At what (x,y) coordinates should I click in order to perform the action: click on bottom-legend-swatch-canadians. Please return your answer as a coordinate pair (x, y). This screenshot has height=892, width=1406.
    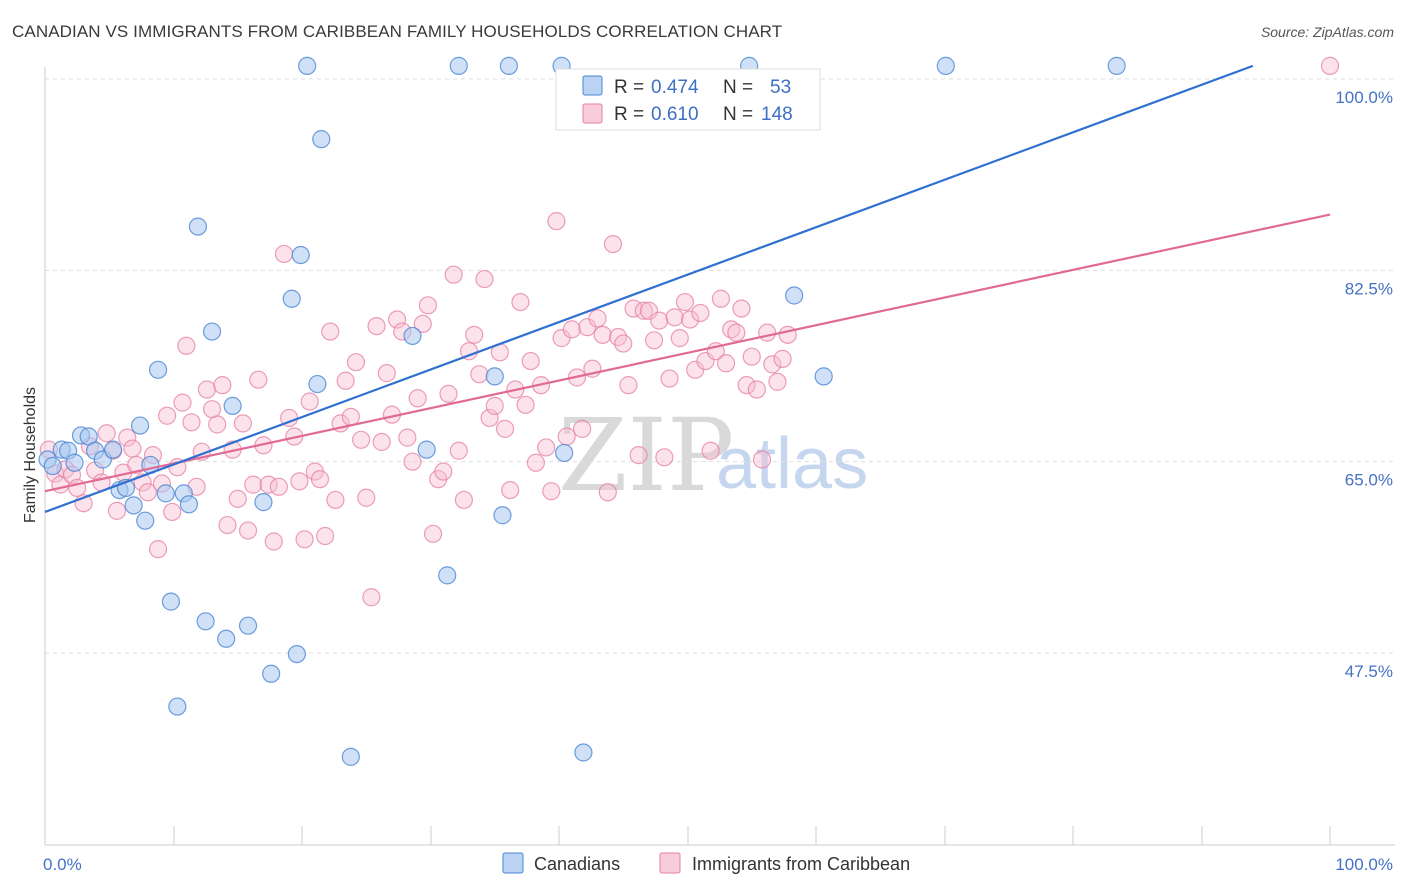
    Looking at the image, I should click on (513, 863).